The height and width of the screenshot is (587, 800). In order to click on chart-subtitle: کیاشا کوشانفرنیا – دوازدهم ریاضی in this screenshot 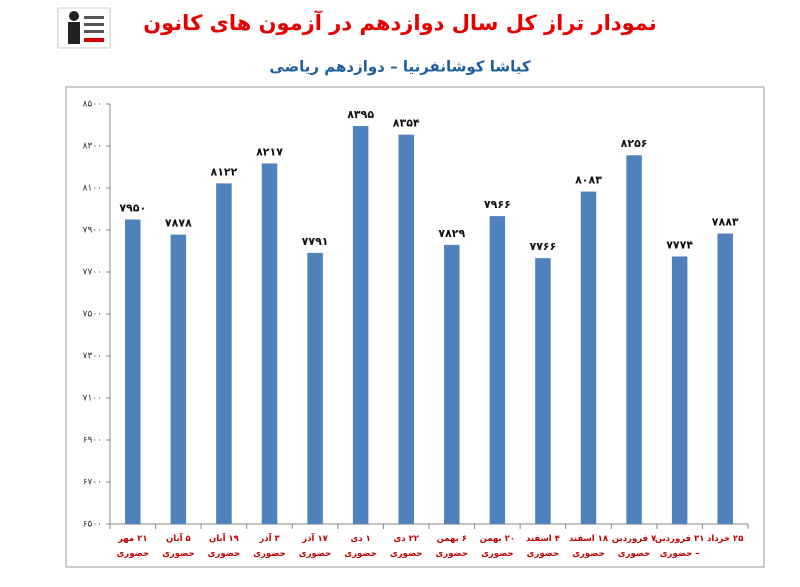, I will do `click(399, 67)`.